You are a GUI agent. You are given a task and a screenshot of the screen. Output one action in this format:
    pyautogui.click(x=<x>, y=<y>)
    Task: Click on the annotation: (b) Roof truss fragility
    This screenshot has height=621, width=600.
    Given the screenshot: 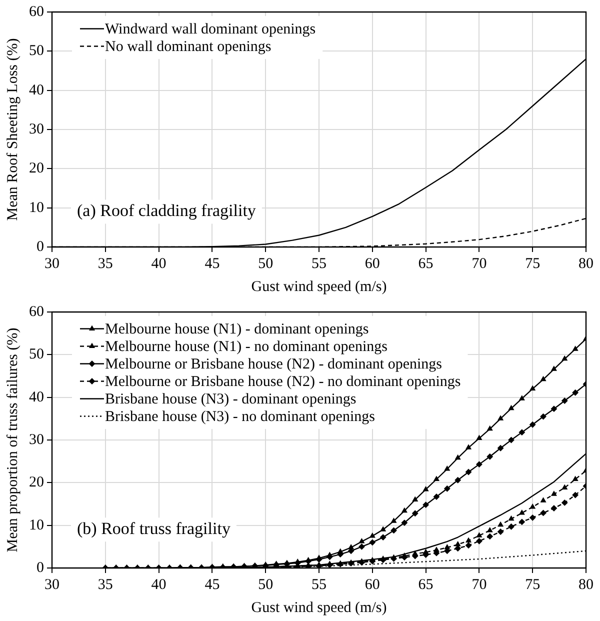 What is the action you would take?
    pyautogui.click(x=154, y=528)
    